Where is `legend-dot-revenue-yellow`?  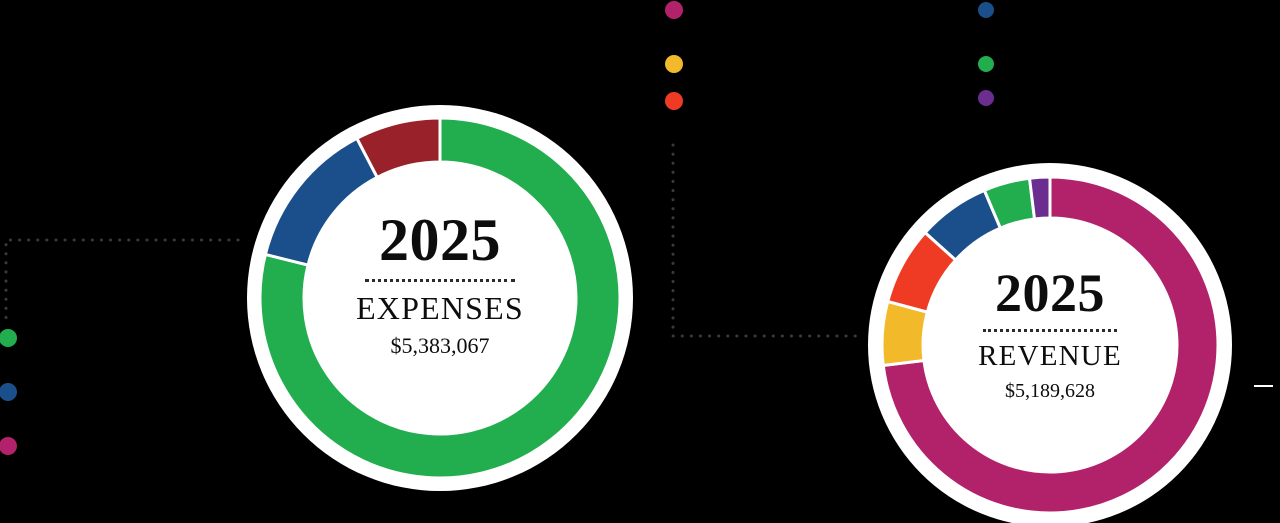 legend-dot-revenue-yellow is located at coordinates (674, 64).